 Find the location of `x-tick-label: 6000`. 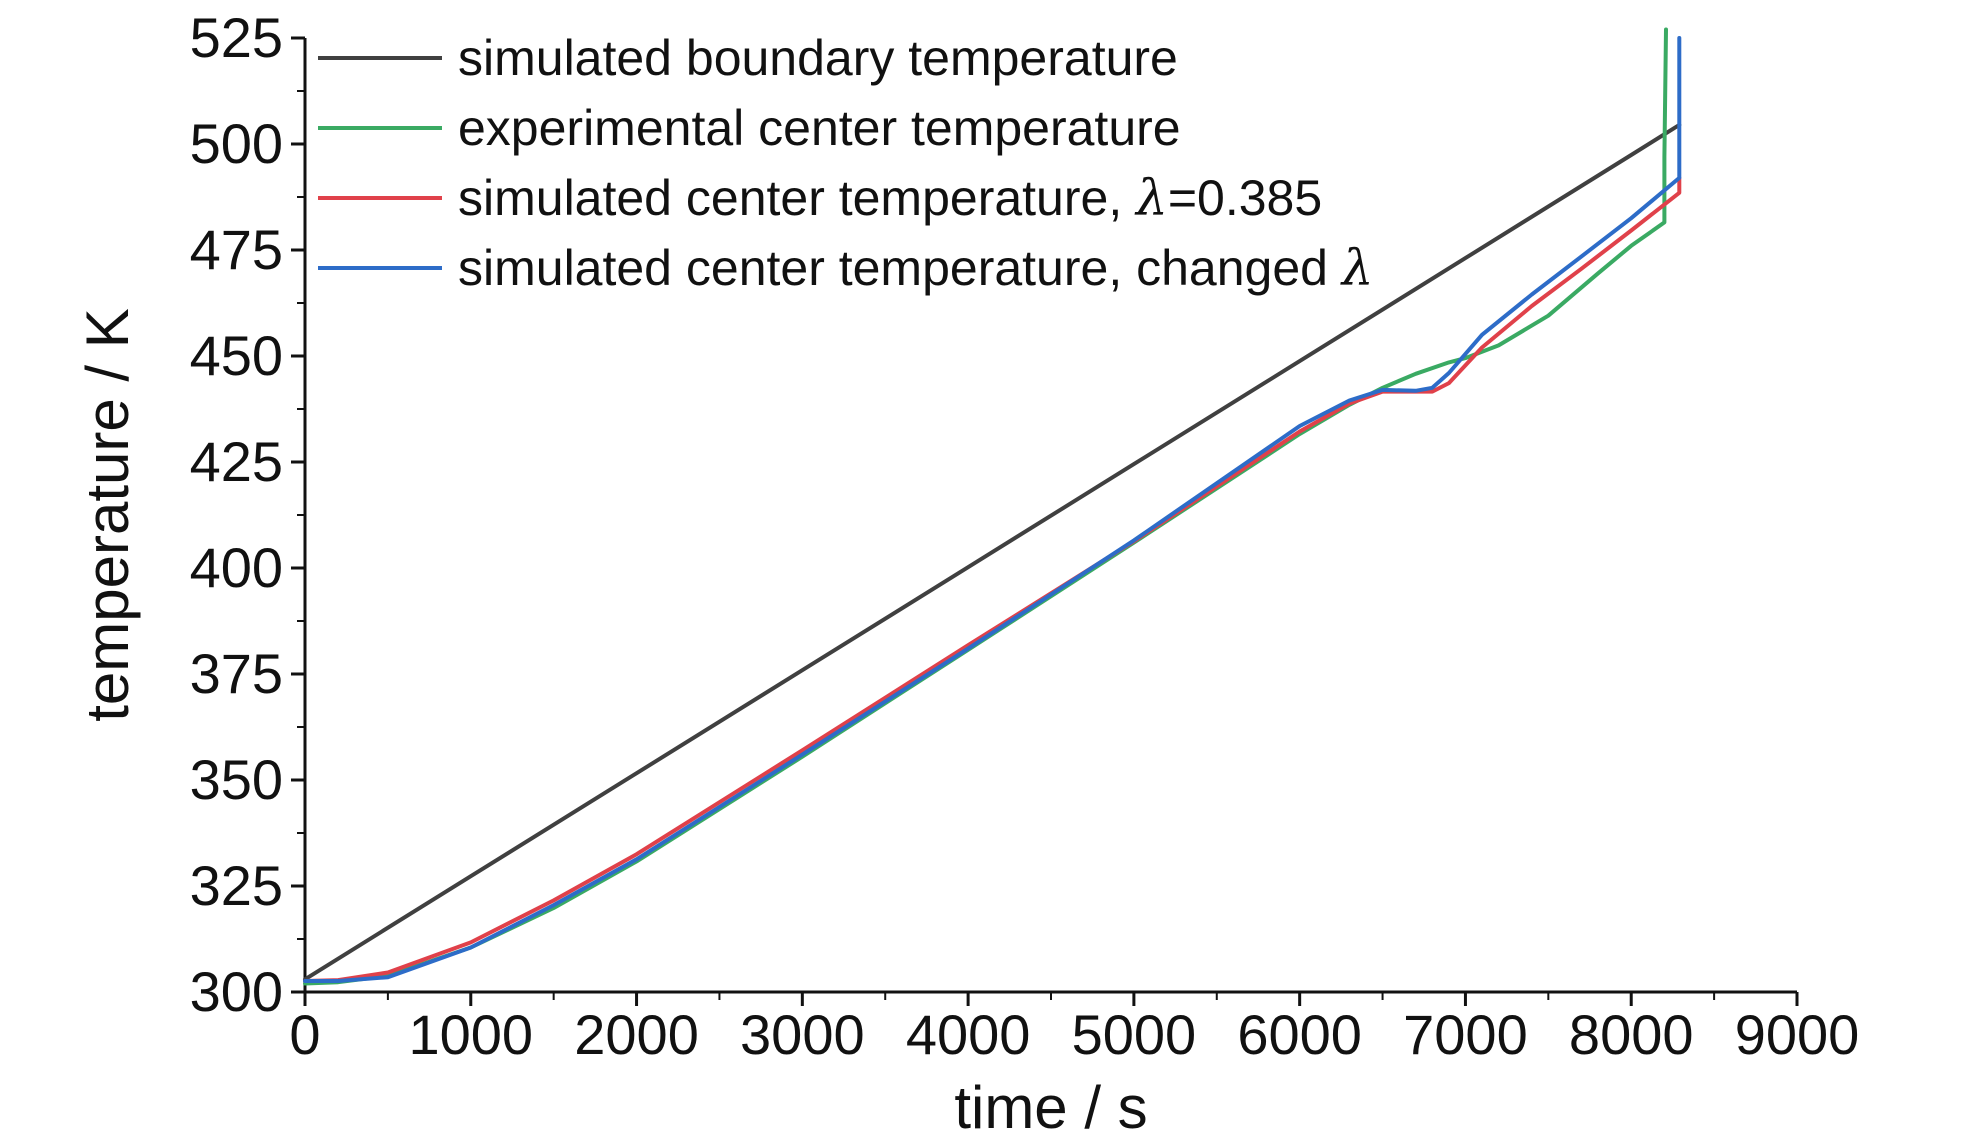

x-tick-label: 6000 is located at coordinates (1299, 1034).